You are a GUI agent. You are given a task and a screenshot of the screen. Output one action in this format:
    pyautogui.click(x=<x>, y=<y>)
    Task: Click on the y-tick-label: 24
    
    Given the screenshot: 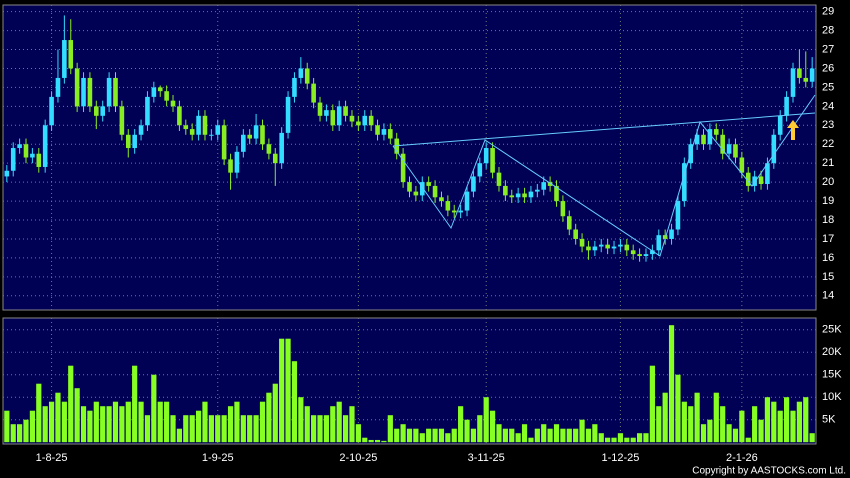 What is the action you would take?
    pyautogui.click(x=828, y=106)
    